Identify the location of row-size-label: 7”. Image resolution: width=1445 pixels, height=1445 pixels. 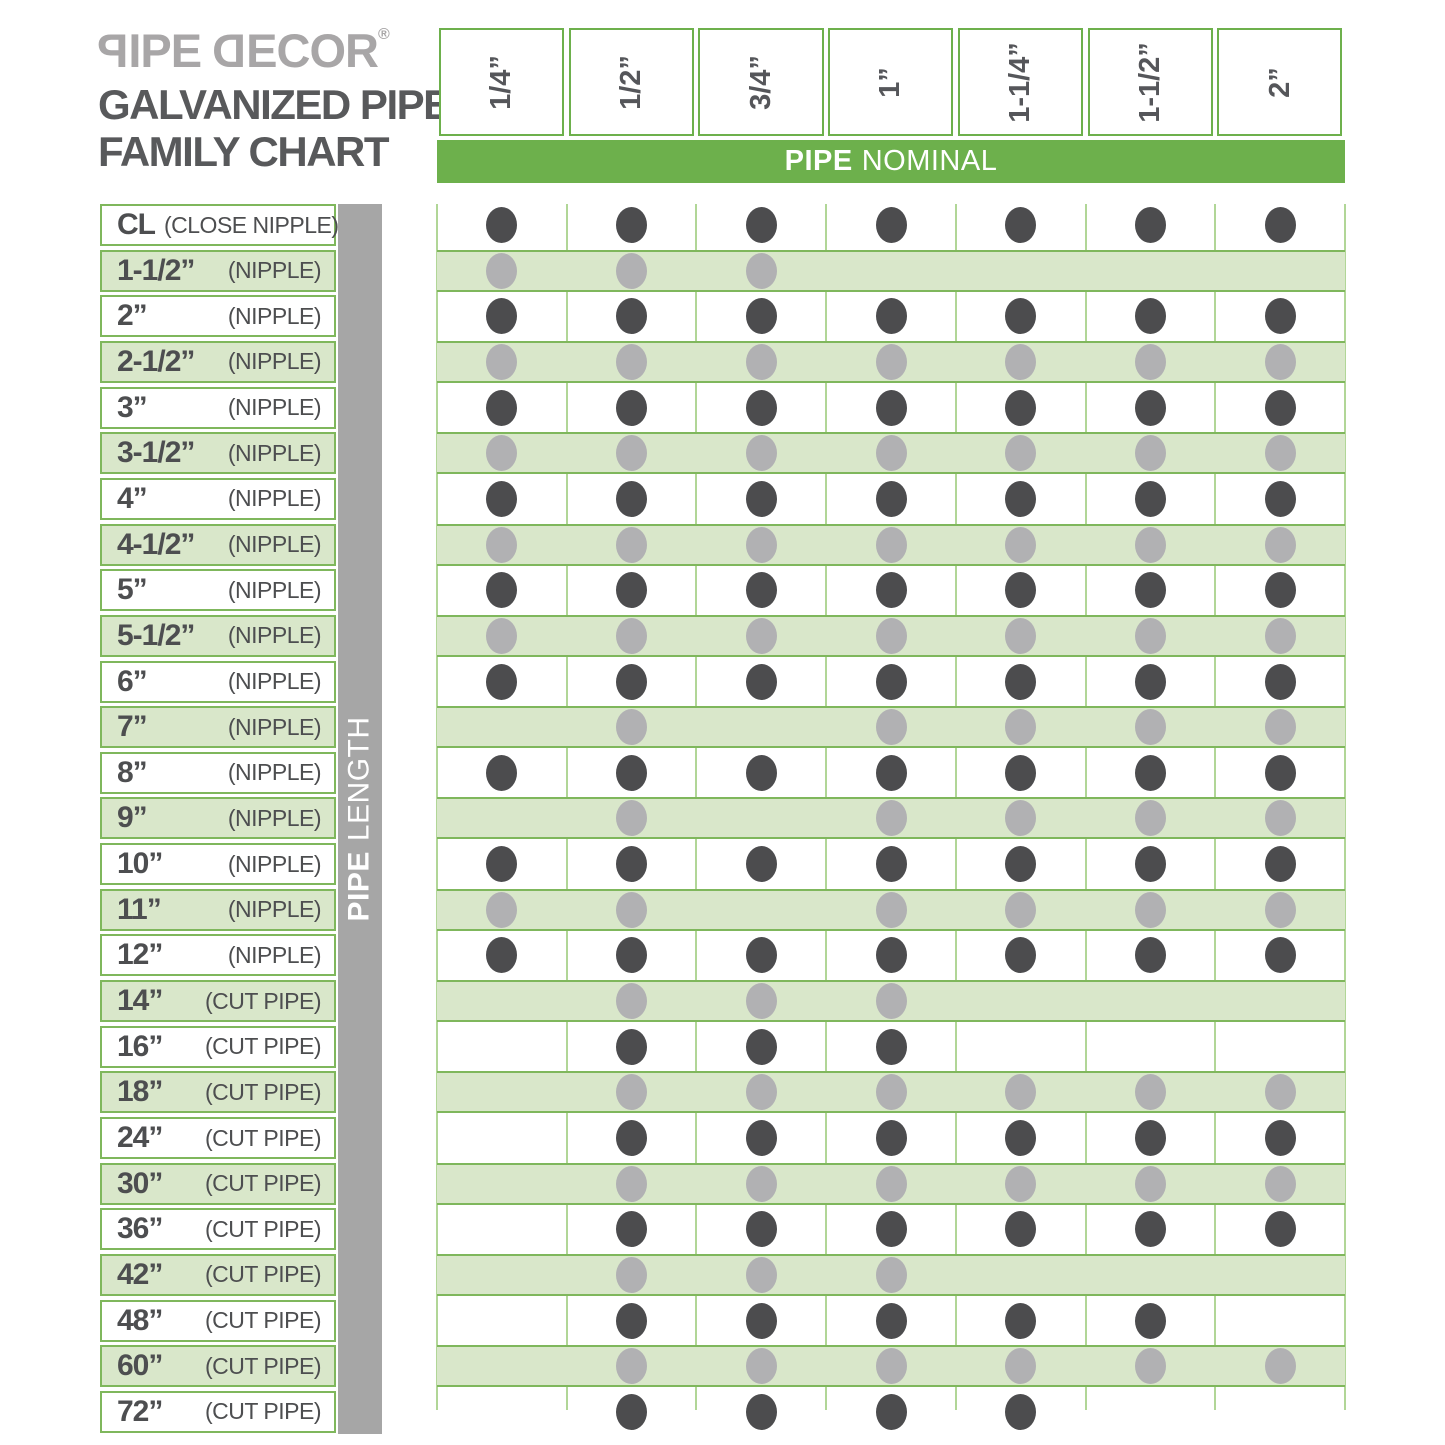
(132, 727).